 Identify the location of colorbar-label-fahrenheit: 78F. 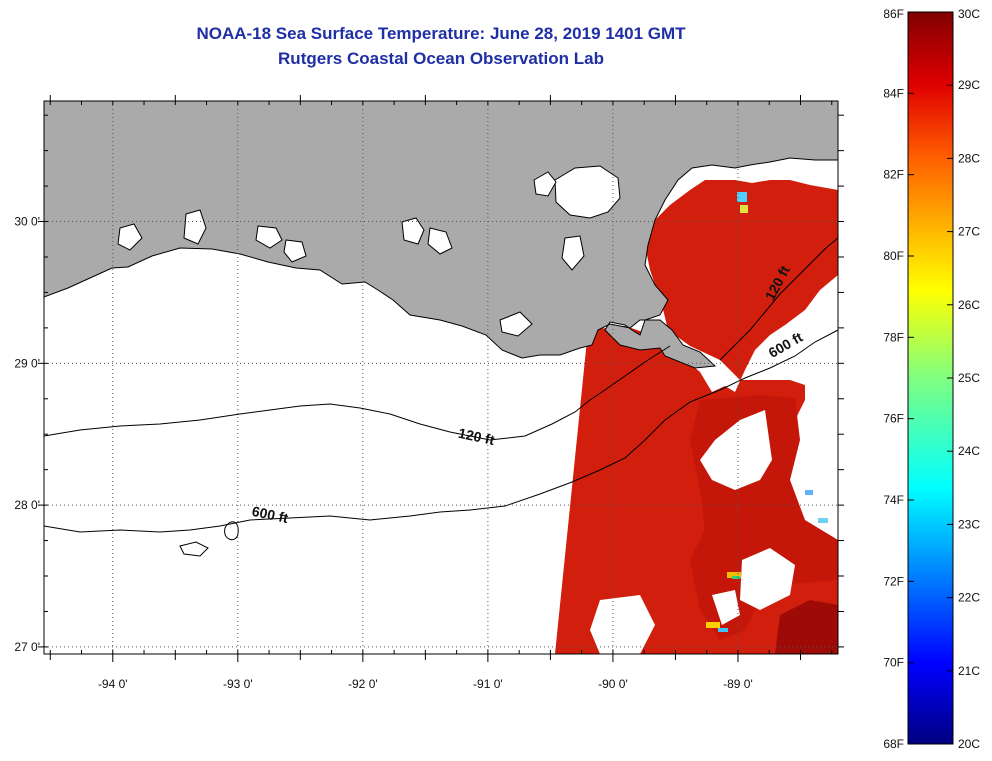
(893, 337).